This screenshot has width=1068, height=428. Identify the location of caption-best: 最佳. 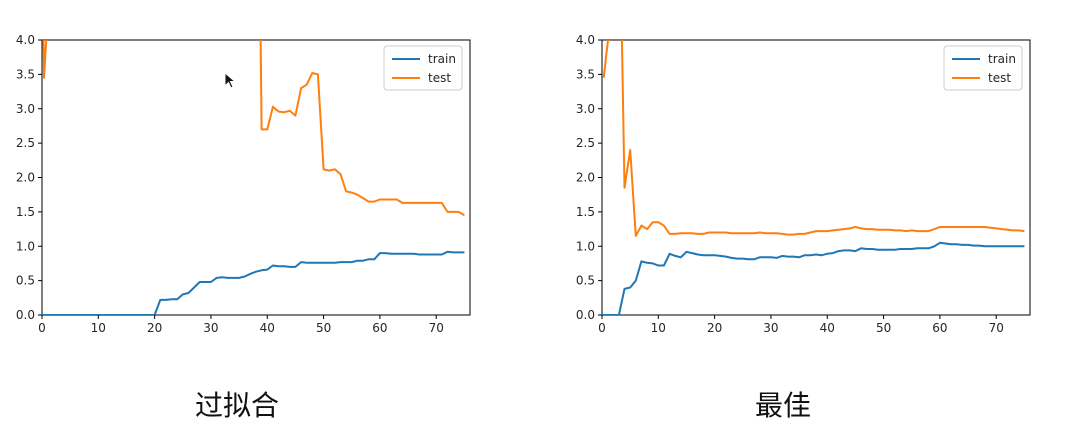
(783, 405).